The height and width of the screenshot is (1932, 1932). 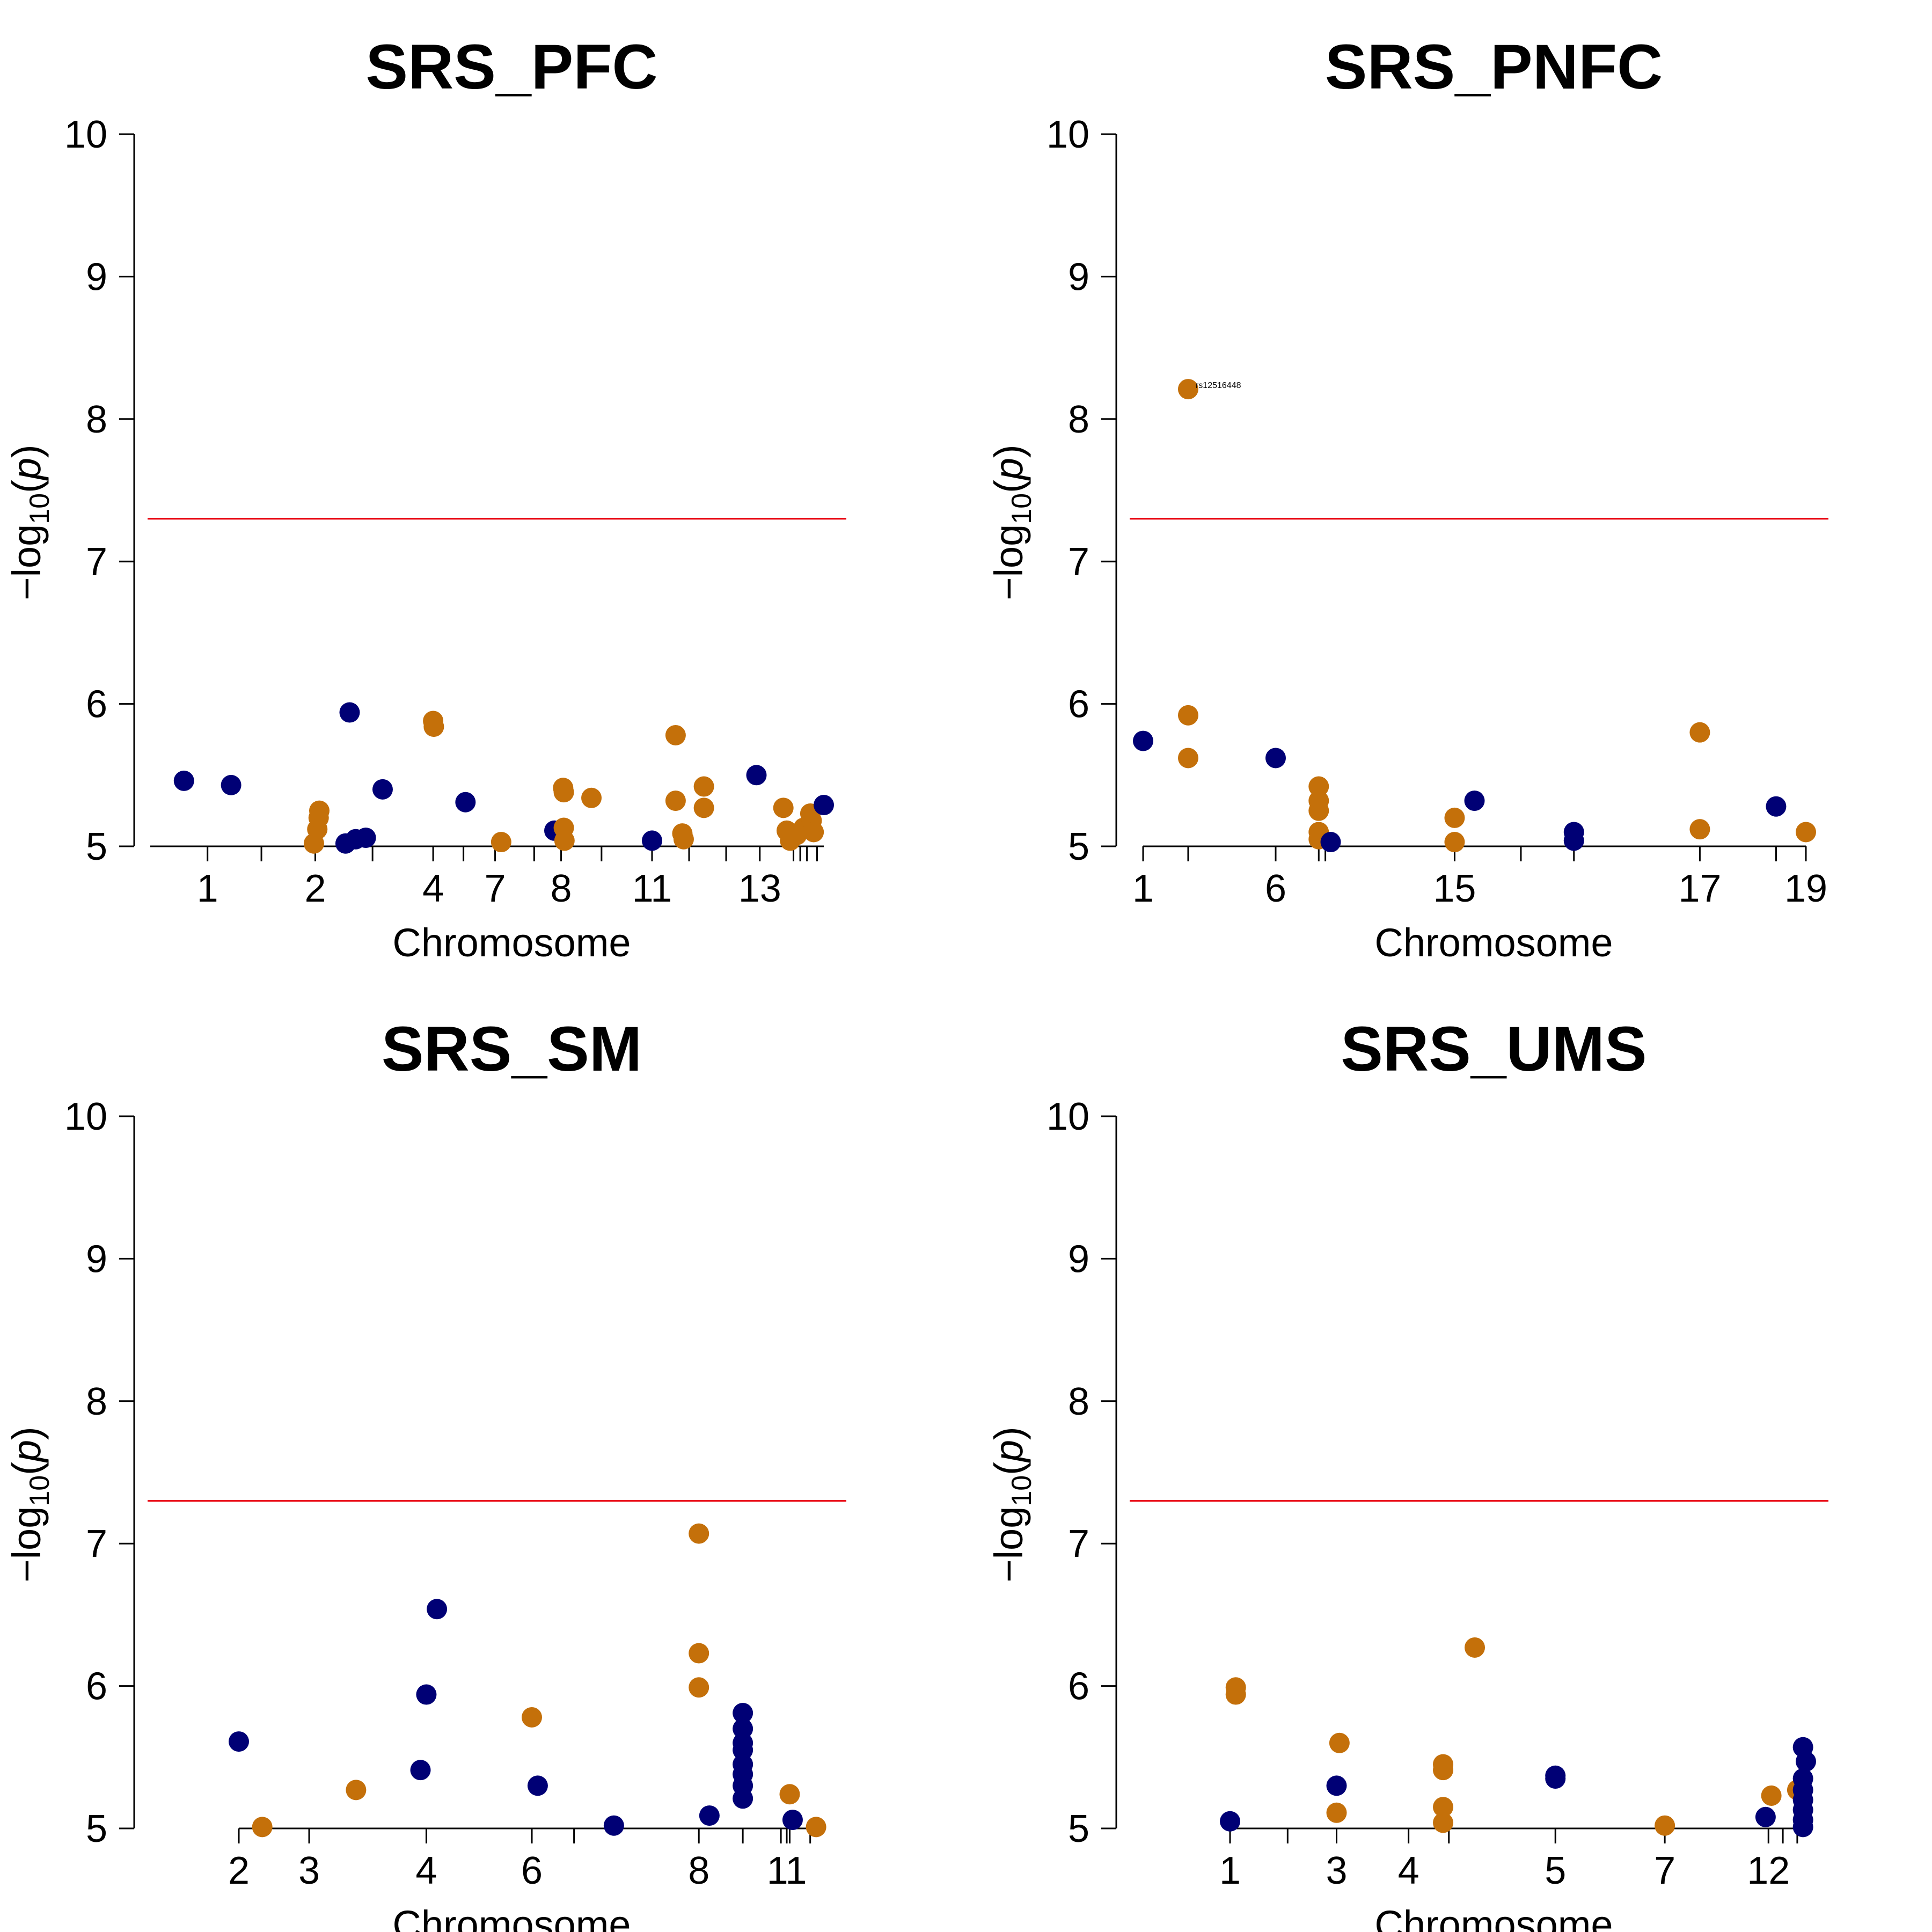 What do you see at coordinates (1805, 888) in the screenshot?
I see `x-tick-label: 19` at bounding box center [1805, 888].